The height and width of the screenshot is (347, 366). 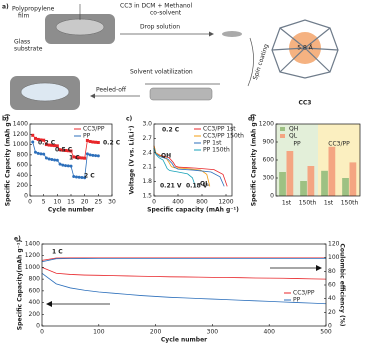 I want to click on legend-label: CC3/PP 1st, so click(x=219, y=129).